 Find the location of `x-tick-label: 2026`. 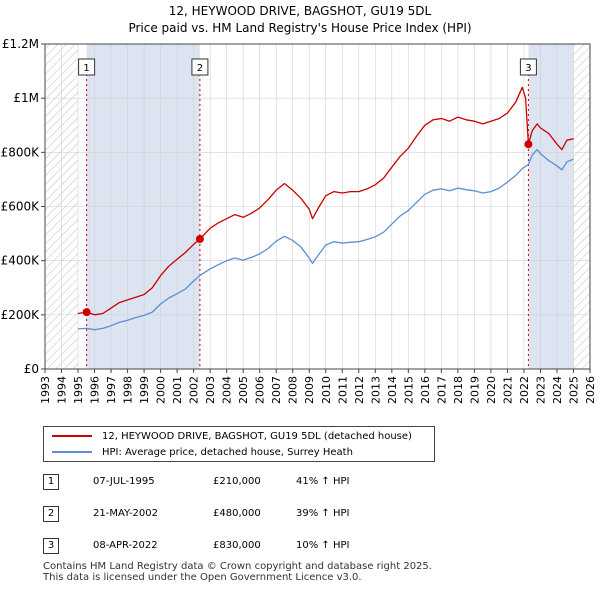

x-tick-label: 2026 is located at coordinates (590, 390).